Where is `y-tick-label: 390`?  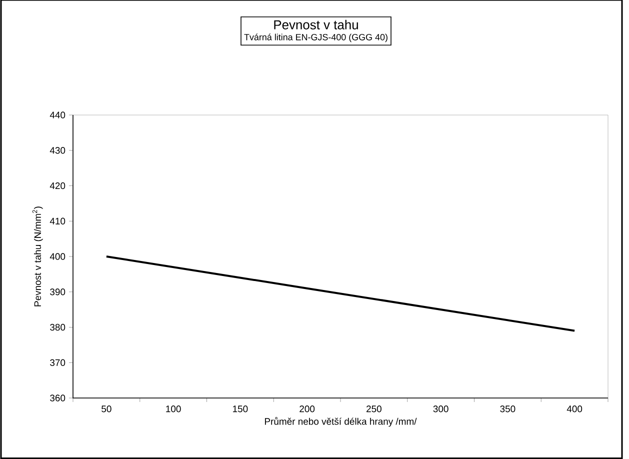 y-tick-label: 390 is located at coordinates (58, 292).